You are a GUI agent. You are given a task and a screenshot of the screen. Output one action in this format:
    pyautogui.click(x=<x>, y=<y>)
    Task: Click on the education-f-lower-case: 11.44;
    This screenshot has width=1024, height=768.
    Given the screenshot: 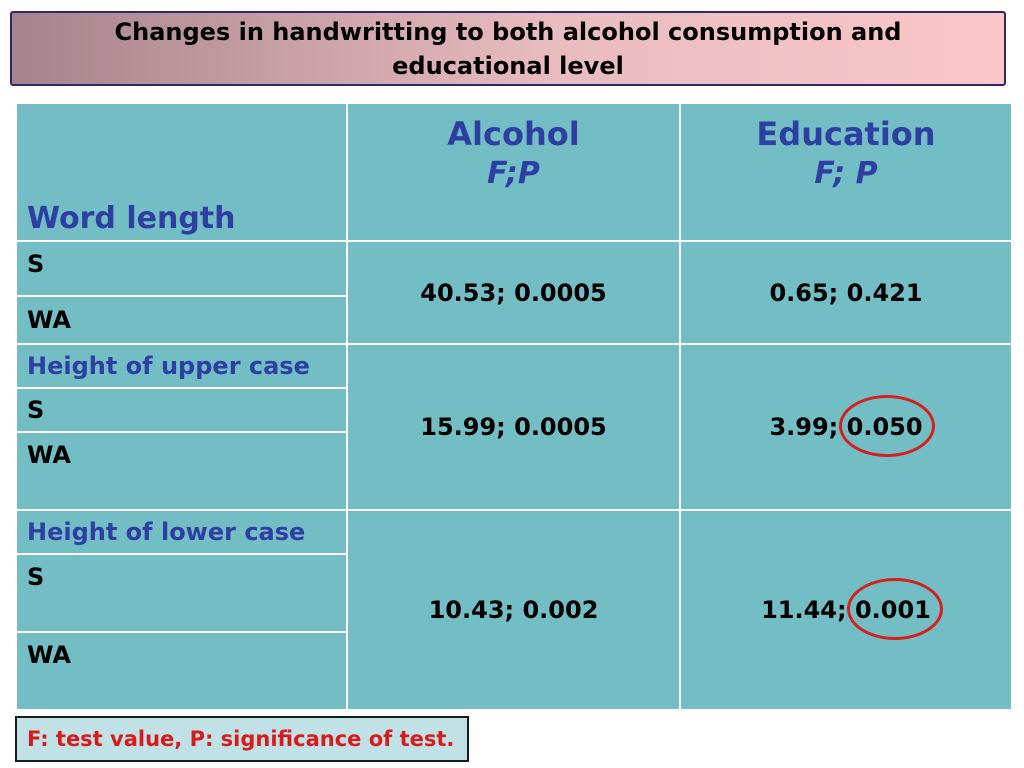 What is the action you would take?
    pyautogui.click(x=804, y=610)
    